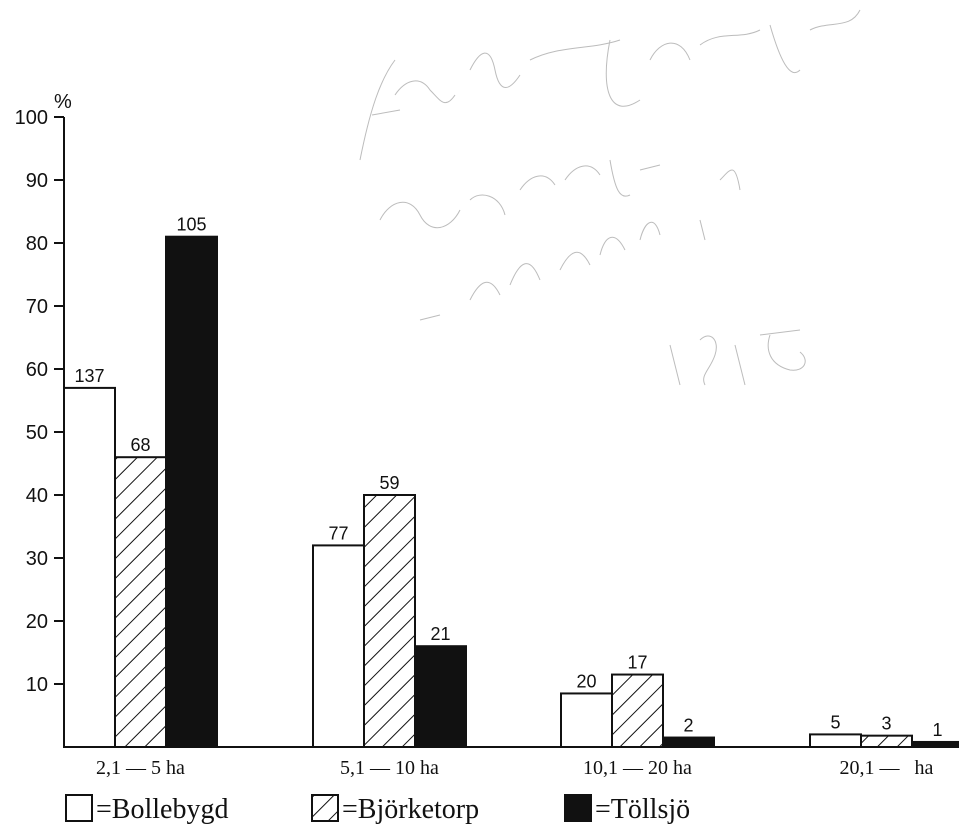 The image size is (959, 832). What do you see at coordinates (37, 622) in the screenshot?
I see `y-tick-label: 20` at bounding box center [37, 622].